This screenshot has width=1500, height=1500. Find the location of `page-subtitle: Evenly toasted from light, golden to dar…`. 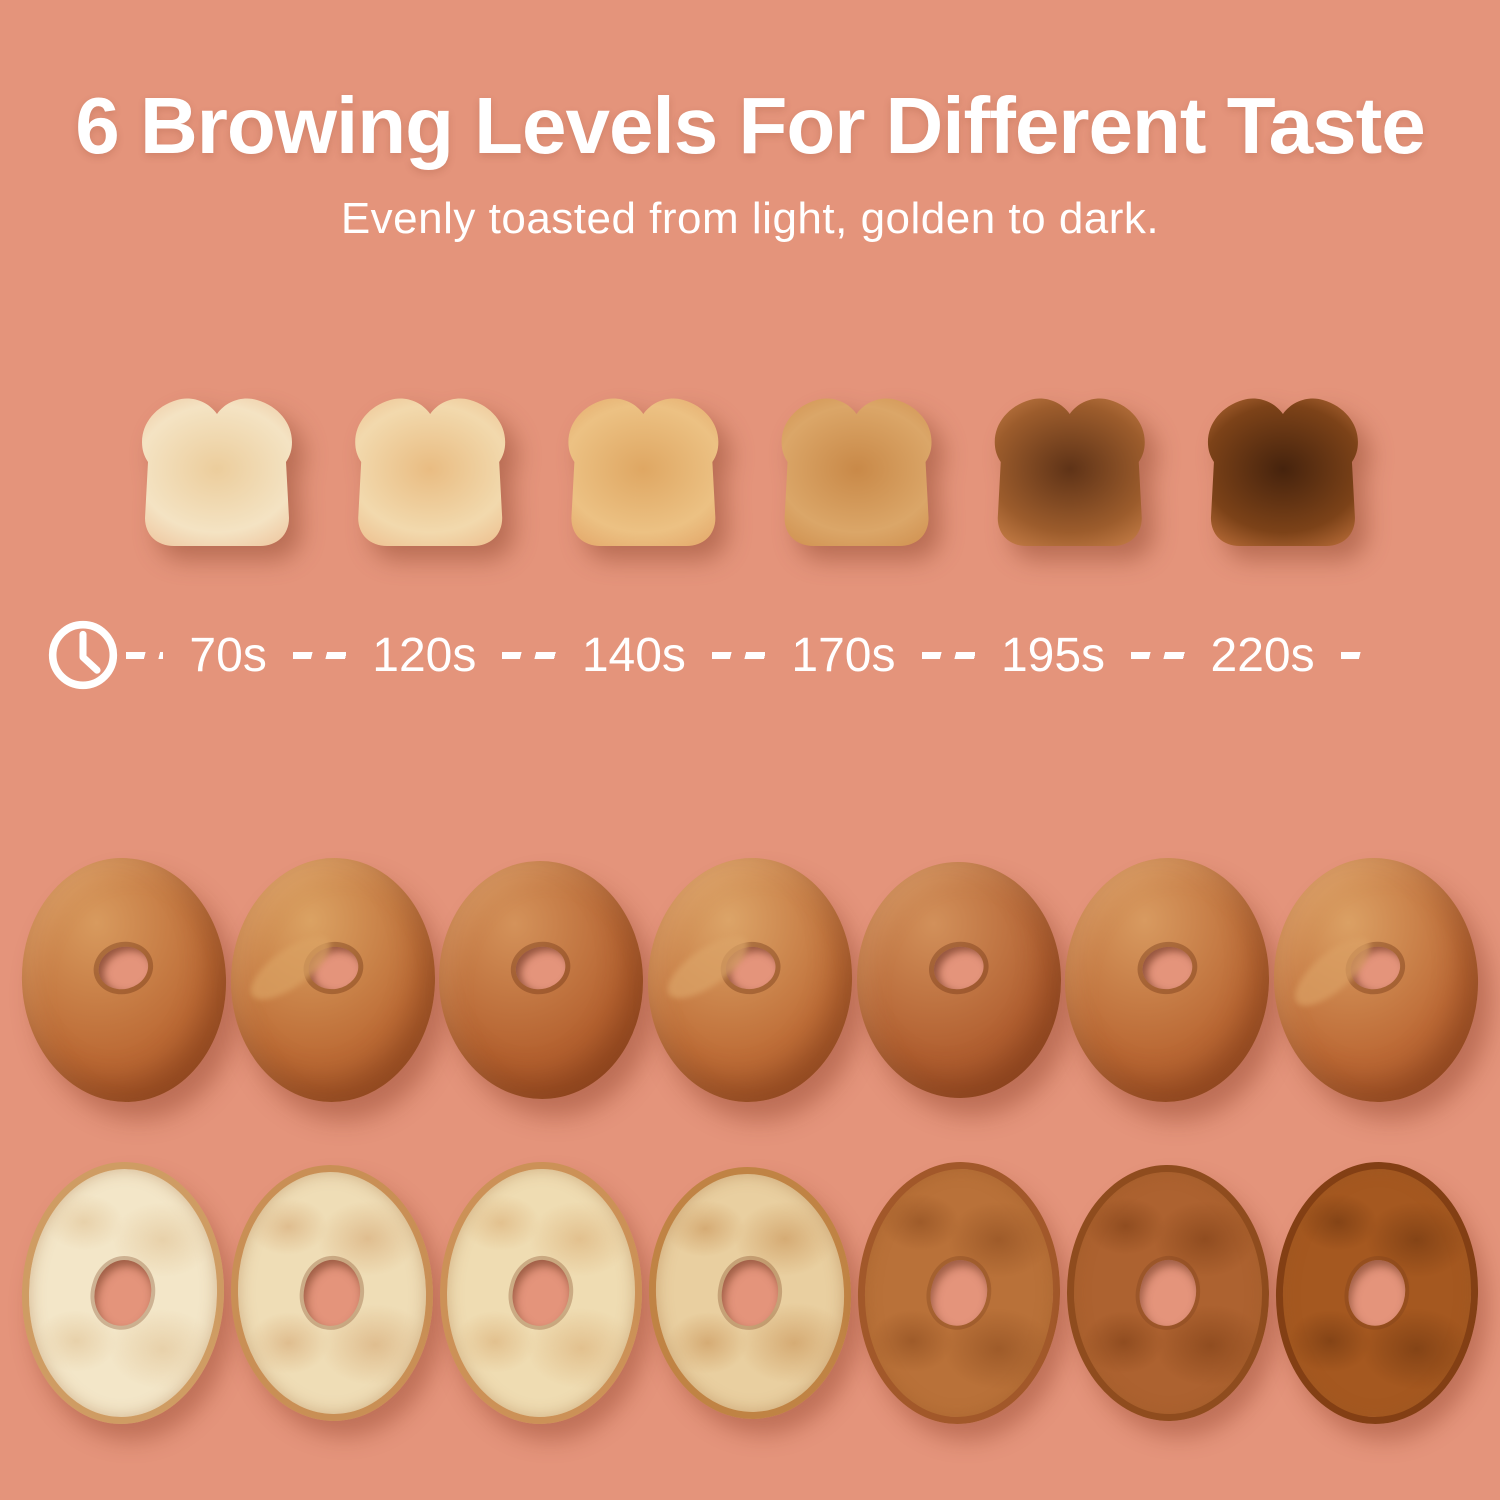

page-subtitle: Evenly toasted from light, golden to dar… is located at coordinates (750, 218).